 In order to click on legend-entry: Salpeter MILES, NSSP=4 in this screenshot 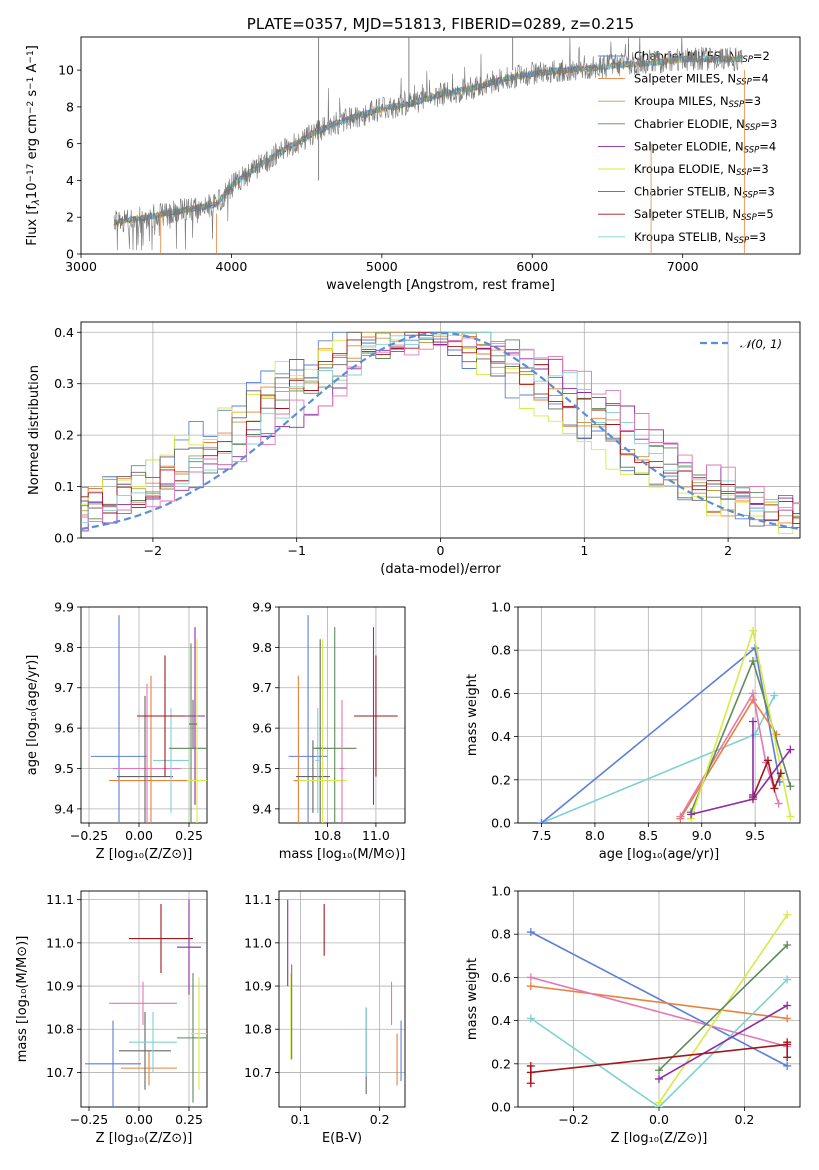, I will do `click(701, 80)`.